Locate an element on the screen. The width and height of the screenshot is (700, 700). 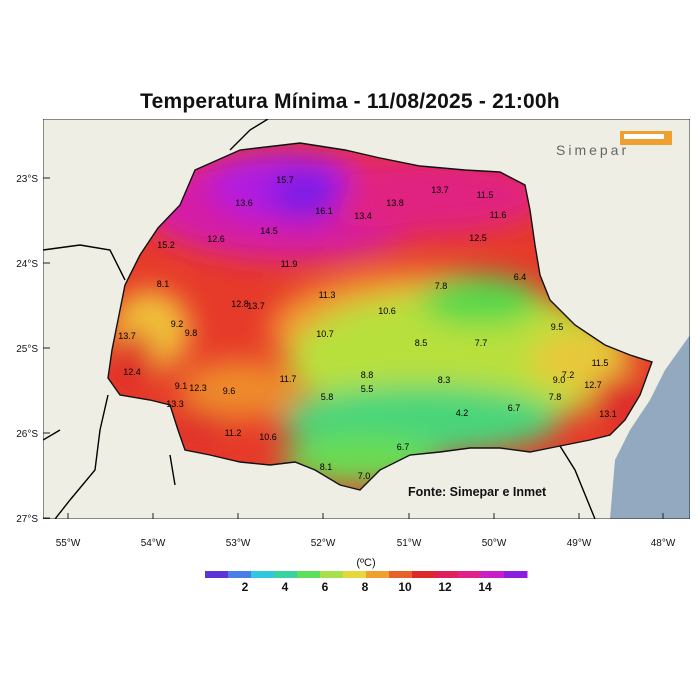
lat-tick-label: 25°S is located at coordinates (27, 349).